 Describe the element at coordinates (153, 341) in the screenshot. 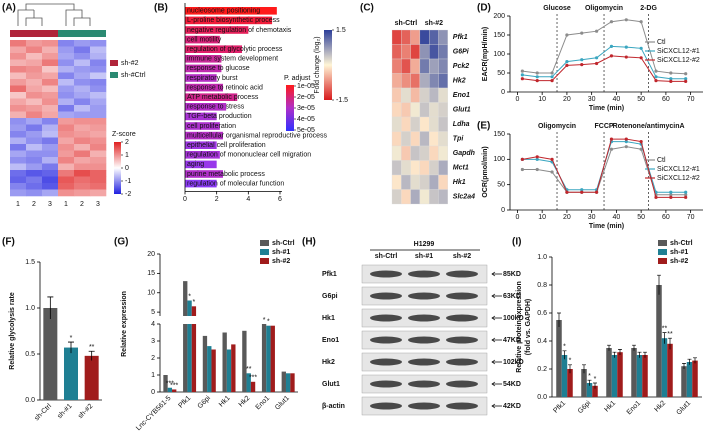

I see `y-tick-label: 3` at that location.